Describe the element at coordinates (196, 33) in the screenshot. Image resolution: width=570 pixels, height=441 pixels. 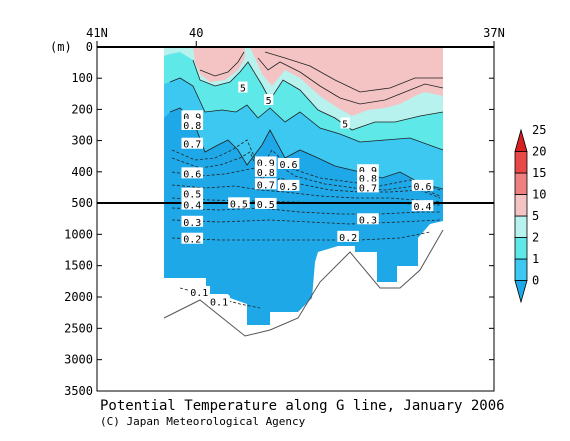
I see `x-tick-label: 40` at that location.